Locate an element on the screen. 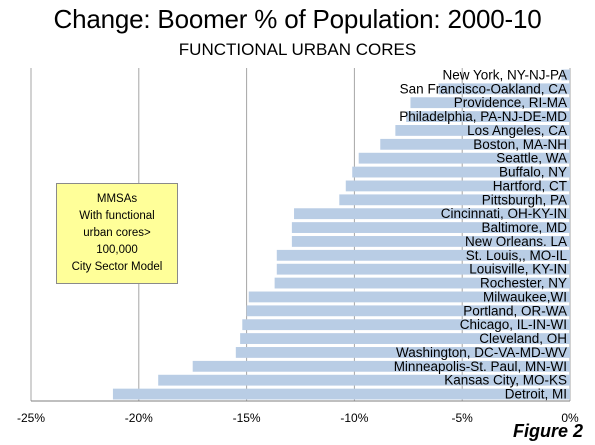 The width and height of the screenshot is (595, 445). x-tick-label: -20% is located at coordinates (139, 418).